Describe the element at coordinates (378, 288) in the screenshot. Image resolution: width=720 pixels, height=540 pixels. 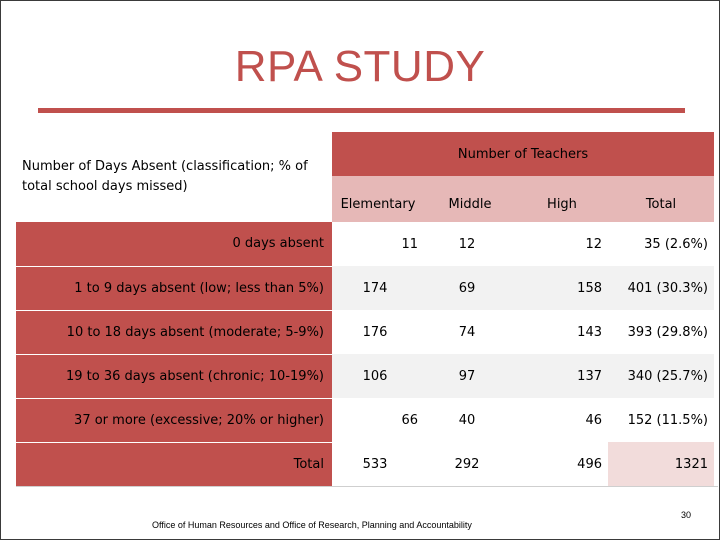
I see `cell-elementary: 174` at that location.